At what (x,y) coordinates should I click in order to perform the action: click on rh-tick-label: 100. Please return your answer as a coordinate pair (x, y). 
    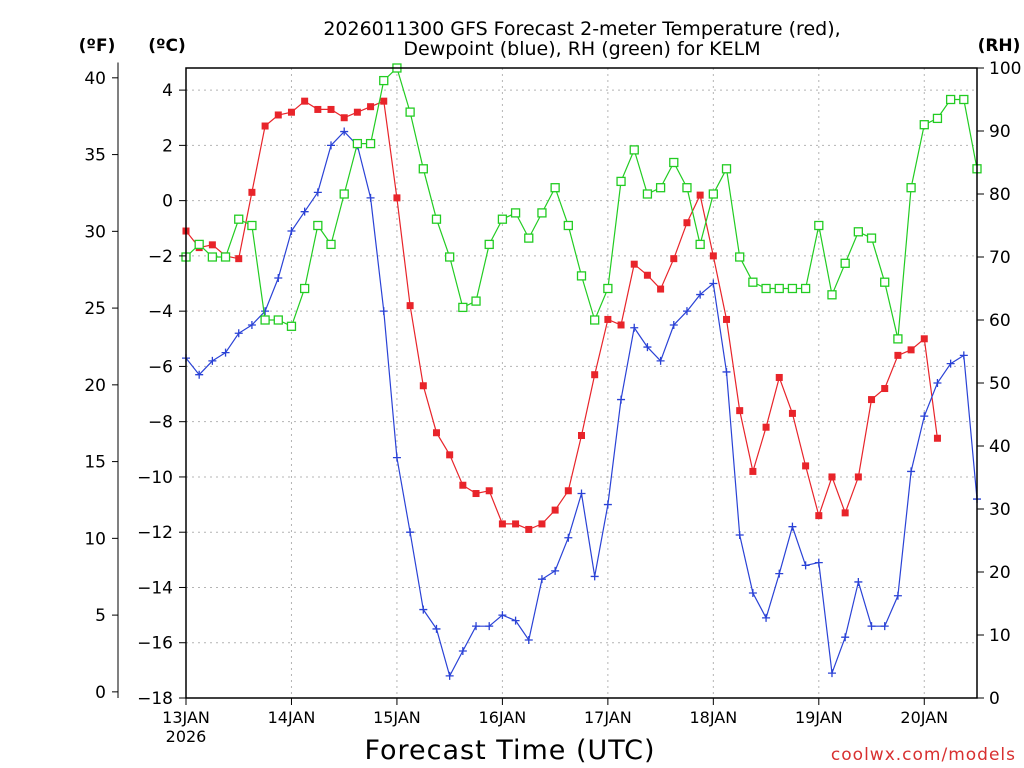
    Looking at the image, I should click on (1005, 69).